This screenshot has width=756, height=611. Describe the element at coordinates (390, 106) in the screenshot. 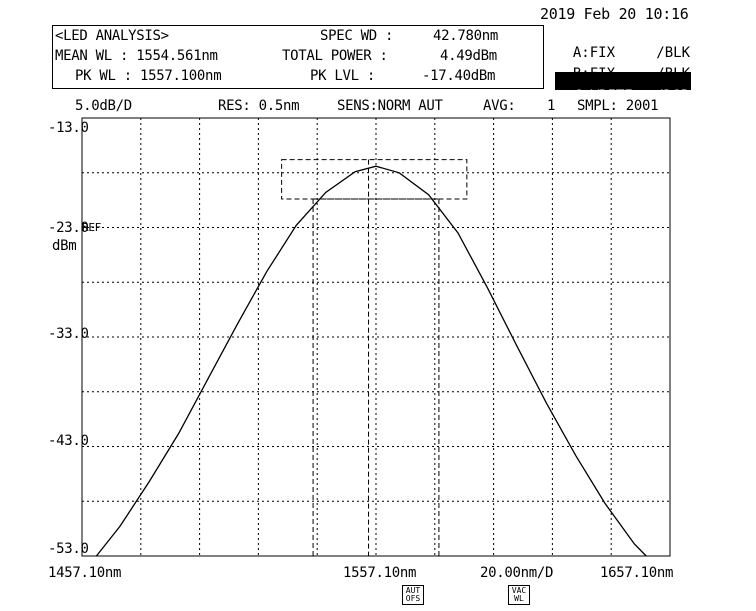

I see `sensitivity-setting: SENS:NORM AUT` at that location.